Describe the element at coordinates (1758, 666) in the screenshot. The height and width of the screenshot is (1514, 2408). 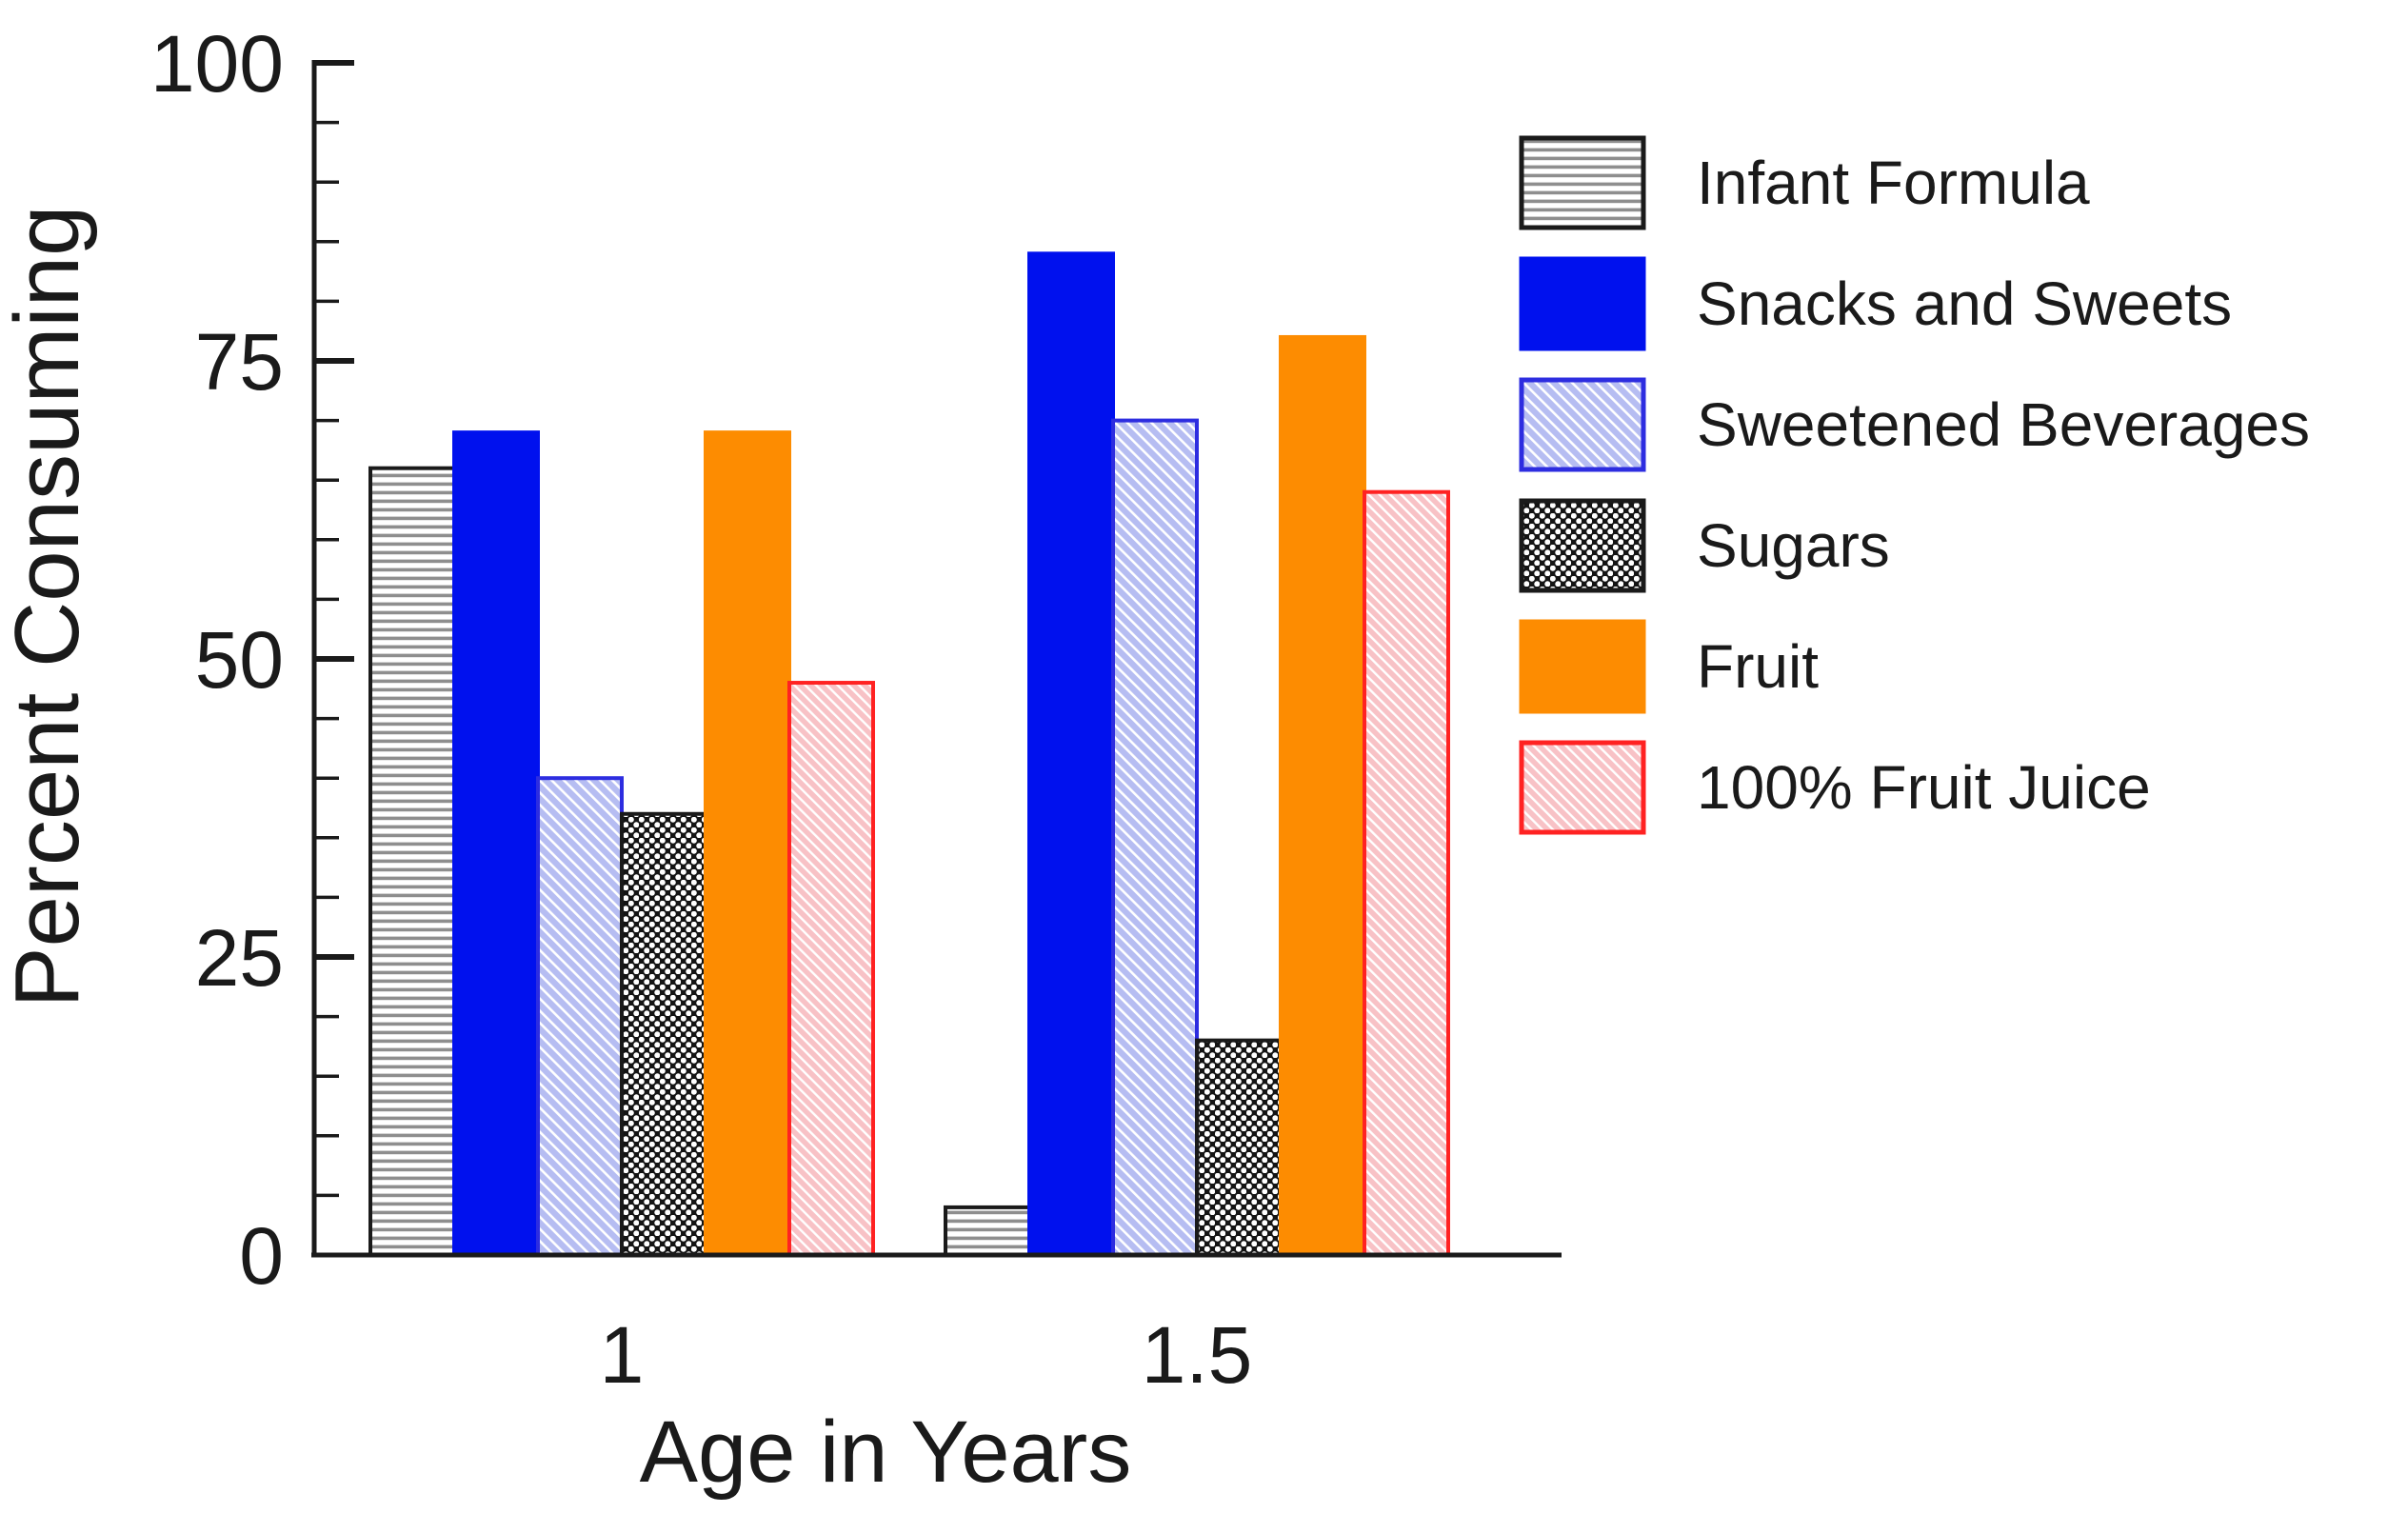
I see `legend-label-fruit: Fruit` at that location.